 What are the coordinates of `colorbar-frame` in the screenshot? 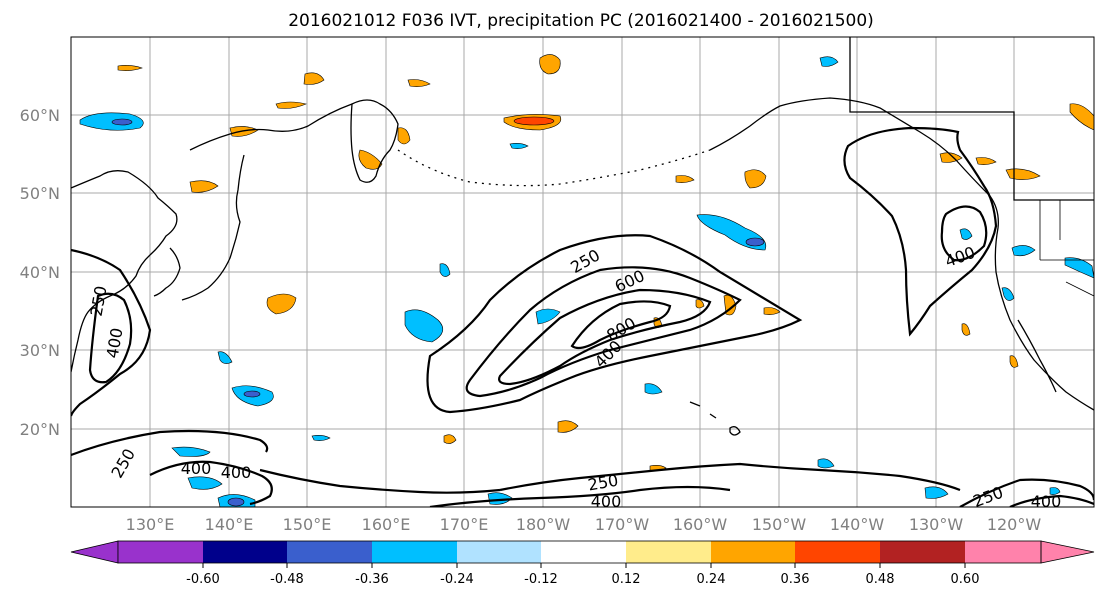 It's located at (579, 552).